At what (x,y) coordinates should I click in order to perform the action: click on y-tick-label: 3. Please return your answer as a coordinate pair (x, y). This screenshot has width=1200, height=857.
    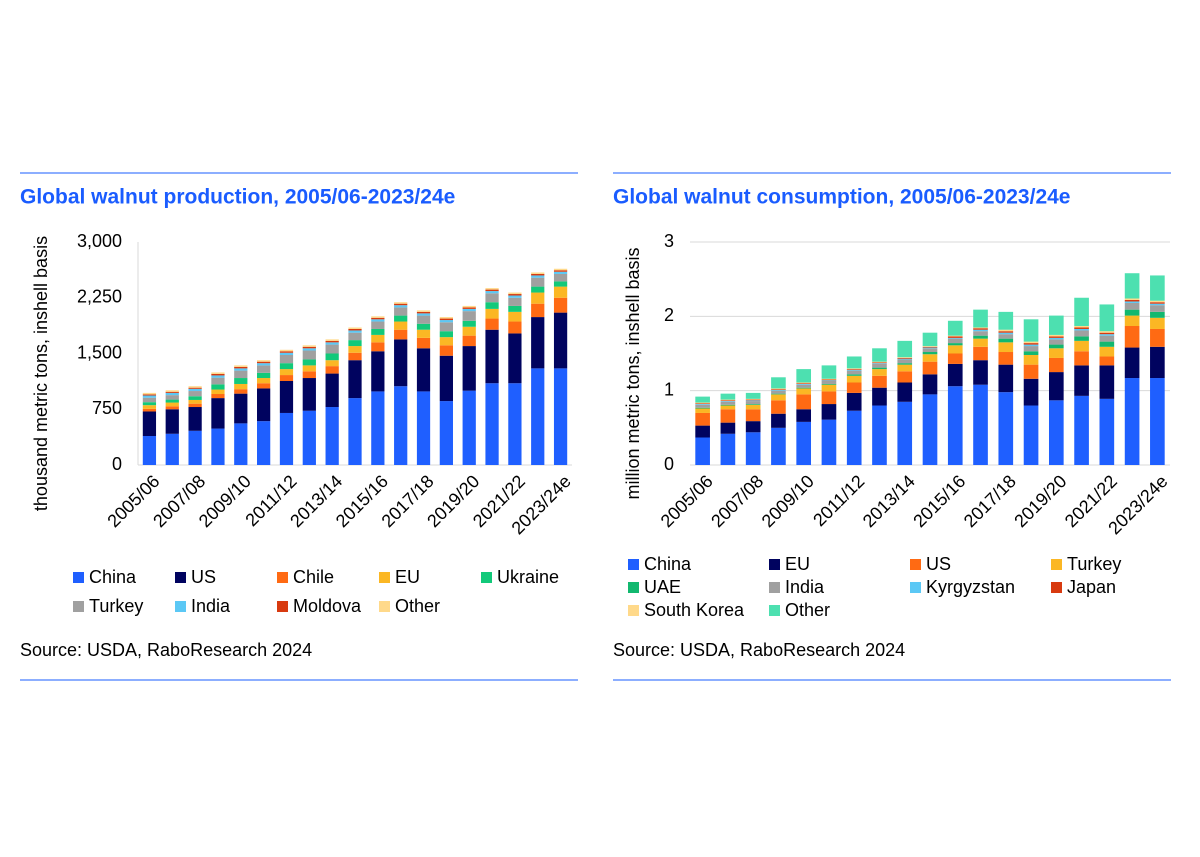
    Looking at the image, I should click on (669, 241).